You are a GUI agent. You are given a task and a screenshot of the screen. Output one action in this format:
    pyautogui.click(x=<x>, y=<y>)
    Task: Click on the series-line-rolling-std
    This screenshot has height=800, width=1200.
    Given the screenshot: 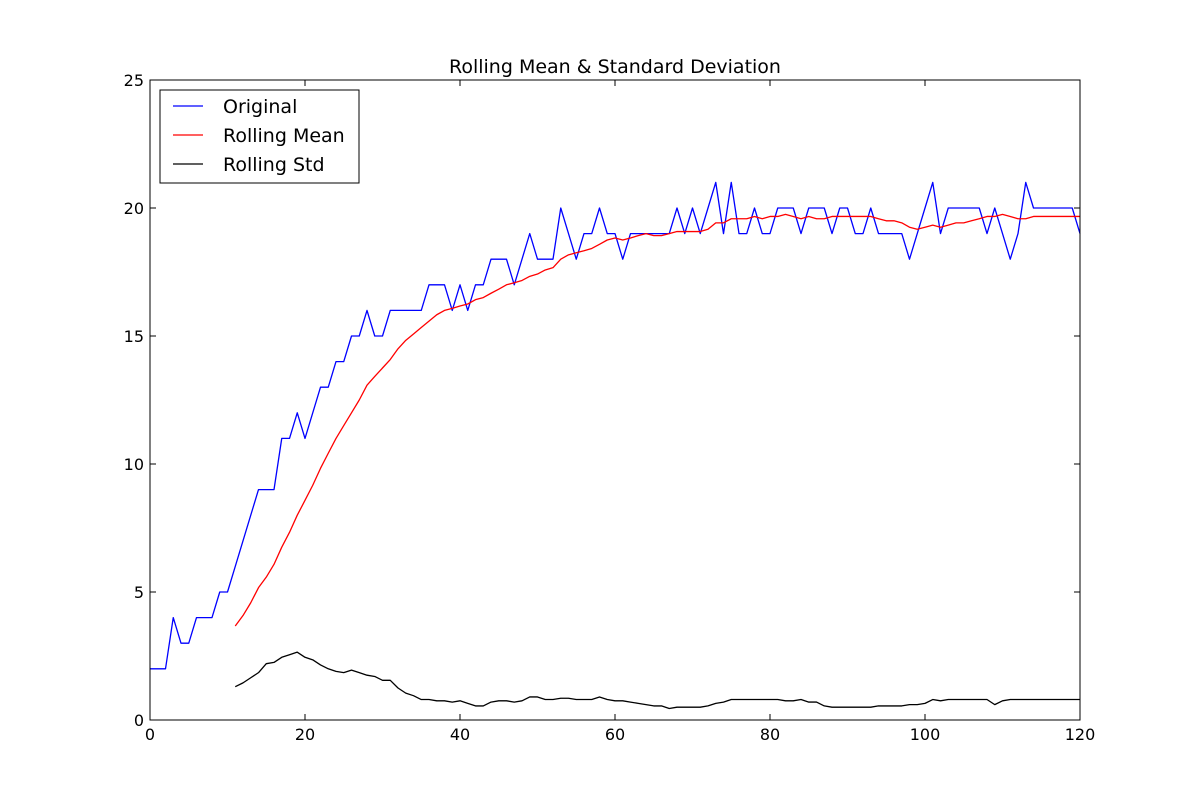 What is the action you would take?
    pyautogui.click(x=657, y=680)
    